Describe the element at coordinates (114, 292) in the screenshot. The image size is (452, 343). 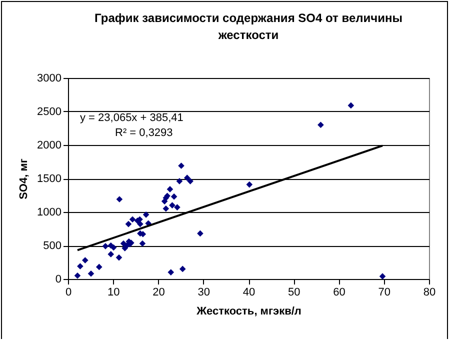
I see `x-tick-label: 10` at that location.